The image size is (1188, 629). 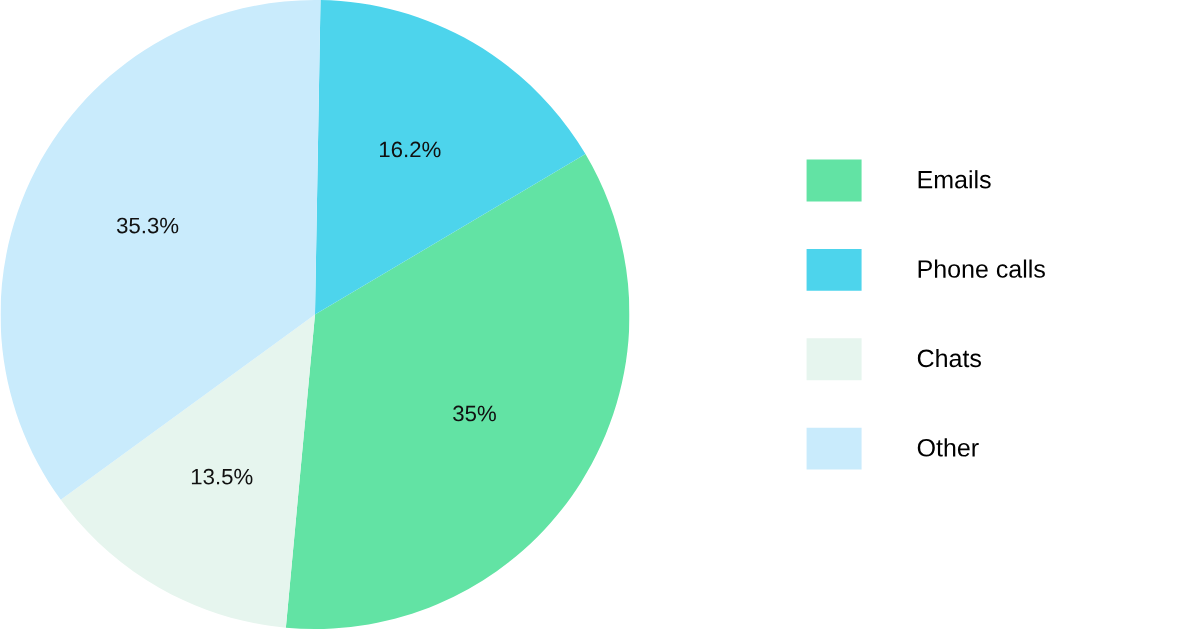 What do you see at coordinates (222, 476) in the screenshot?
I see `data-label: 13.5%` at bounding box center [222, 476].